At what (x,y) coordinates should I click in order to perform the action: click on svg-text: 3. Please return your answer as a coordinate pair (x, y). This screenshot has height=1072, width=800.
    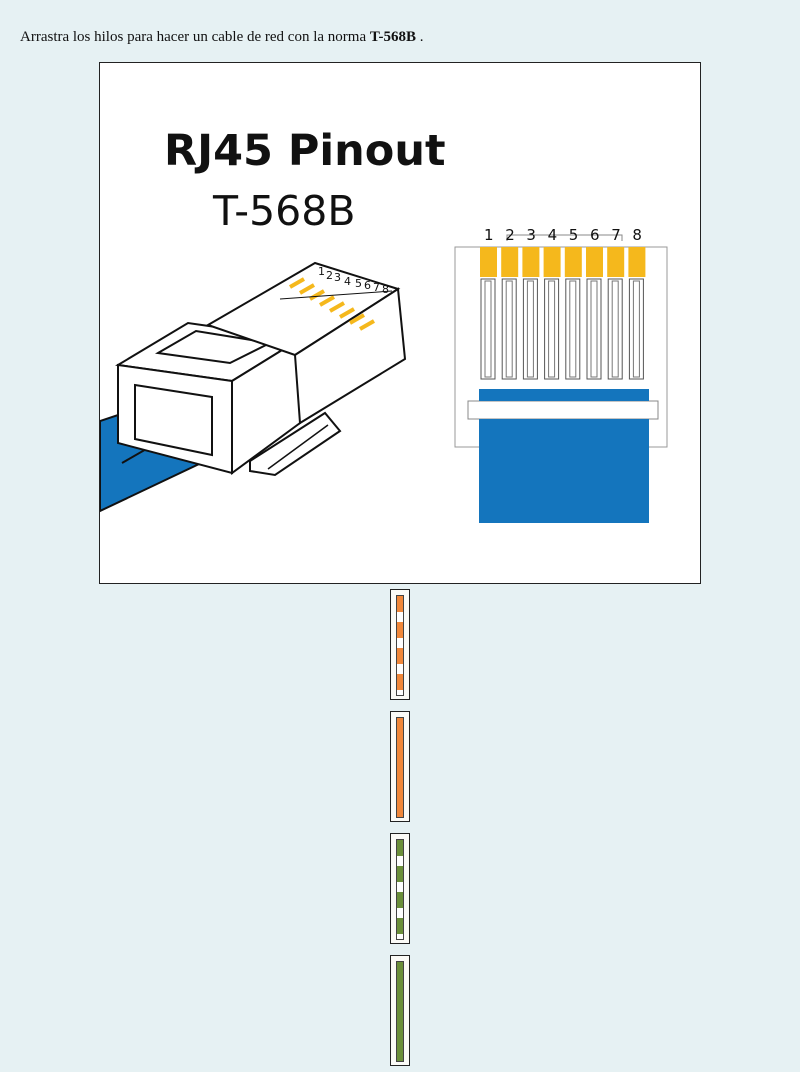
    Looking at the image, I should click on (337, 277).